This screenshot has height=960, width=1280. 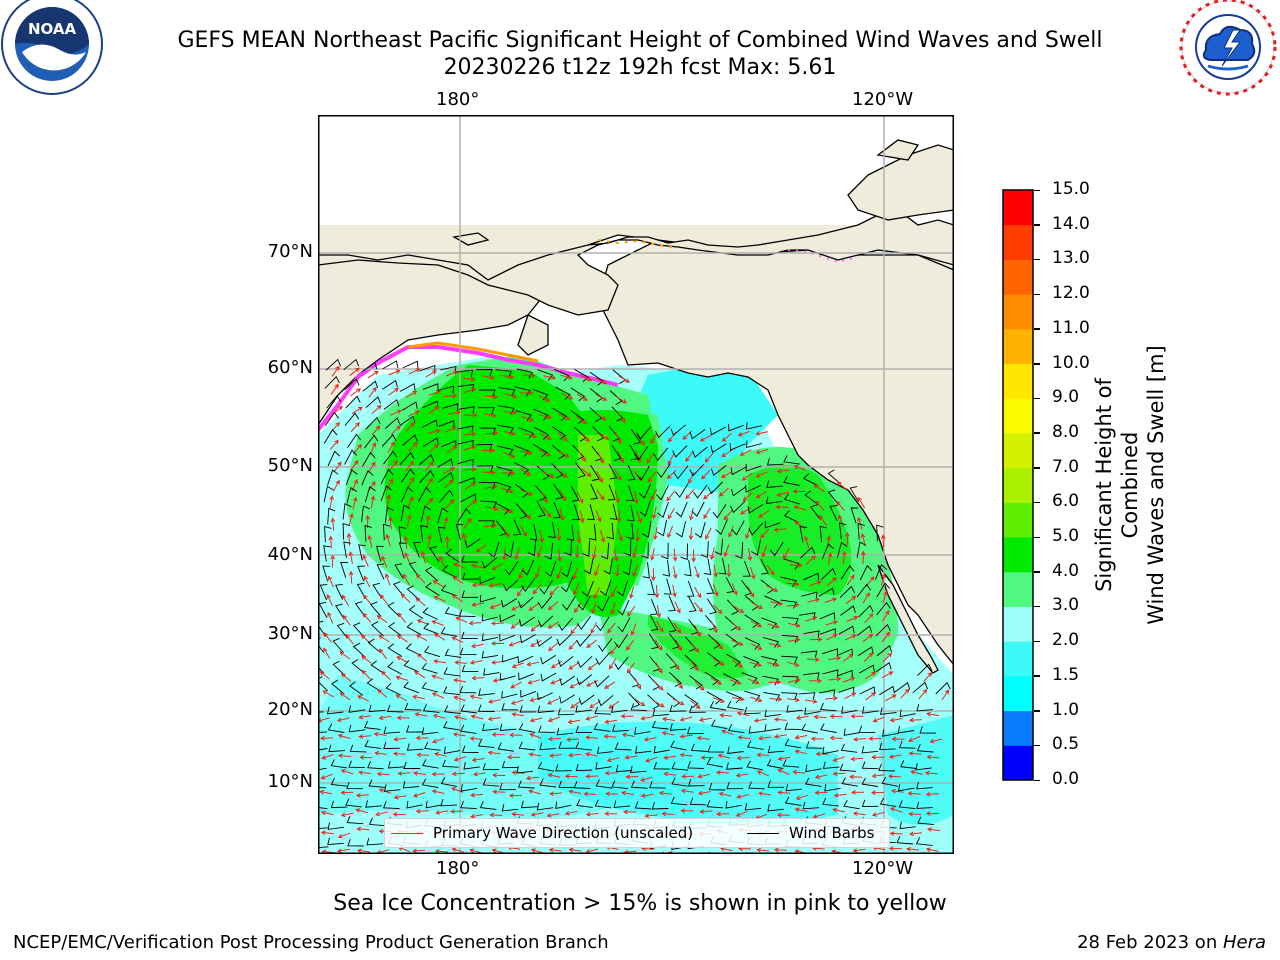 What do you see at coordinates (1066, 431) in the screenshot?
I see `colorbar-tick-label: 8.0` at bounding box center [1066, 431].